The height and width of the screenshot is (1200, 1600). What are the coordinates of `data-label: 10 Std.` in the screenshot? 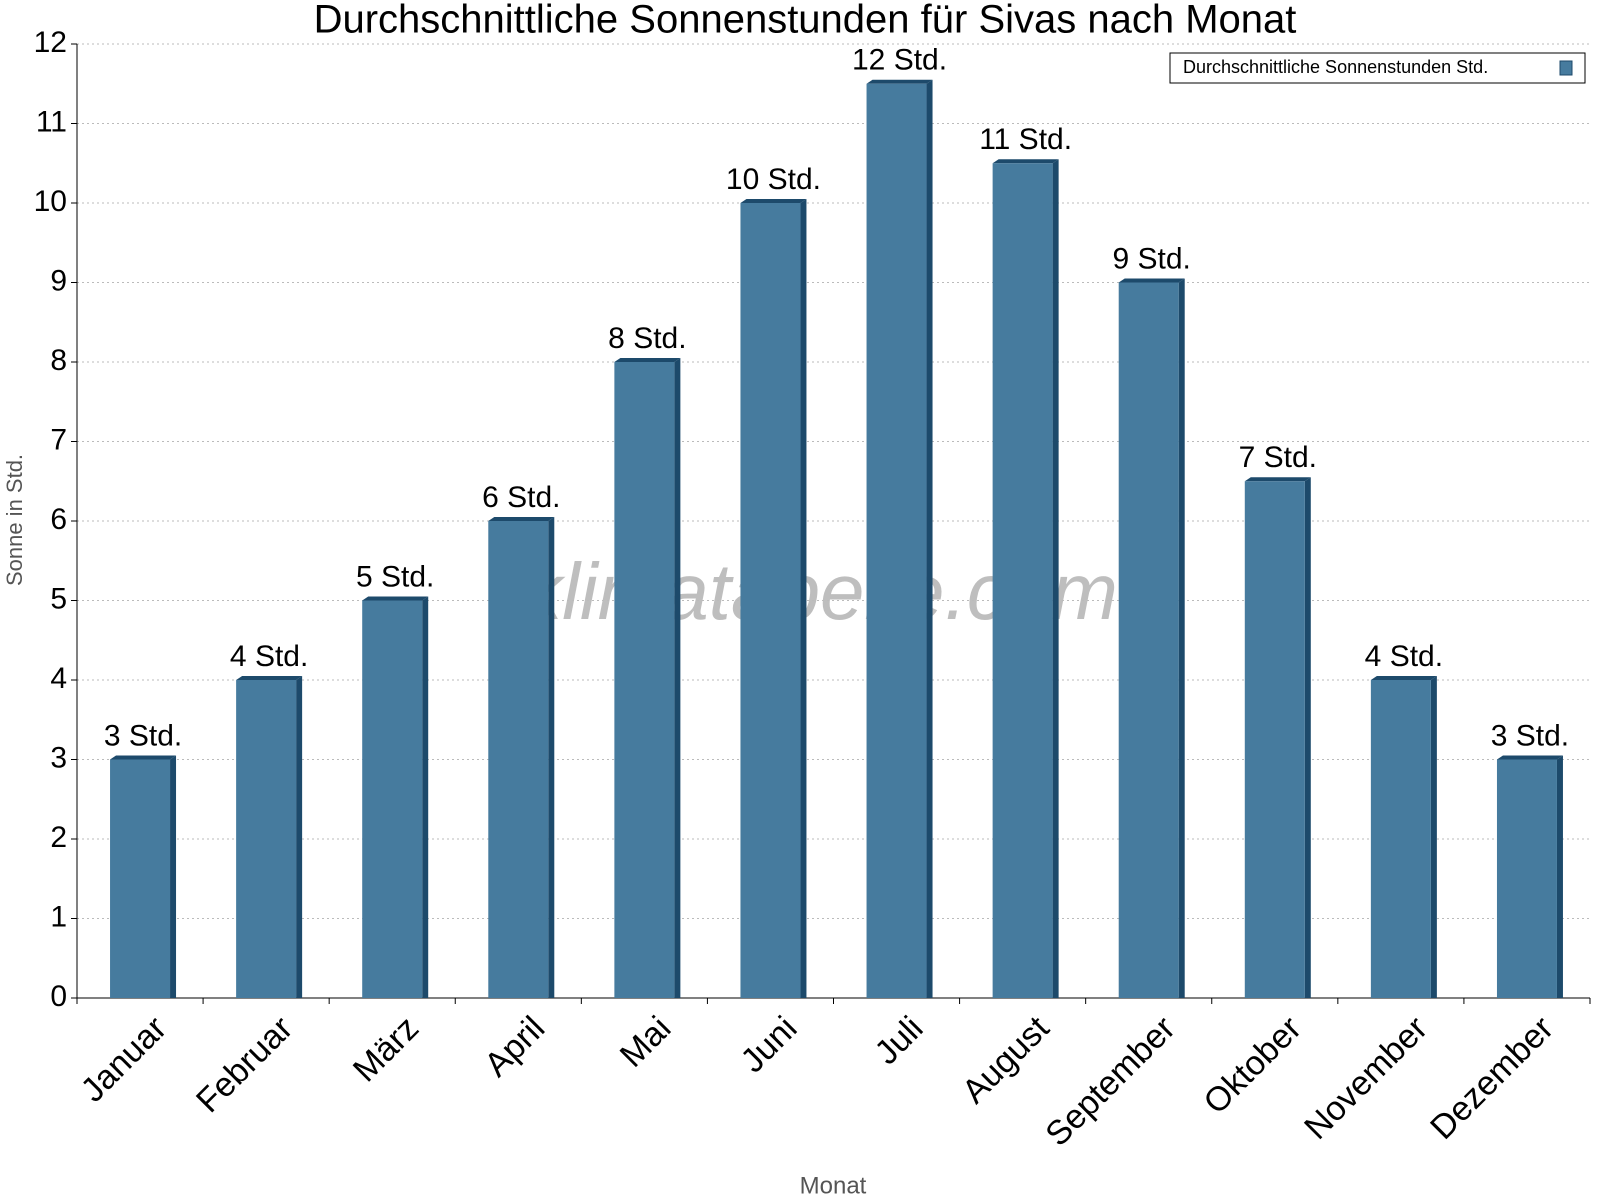 It's located at (773, 179).